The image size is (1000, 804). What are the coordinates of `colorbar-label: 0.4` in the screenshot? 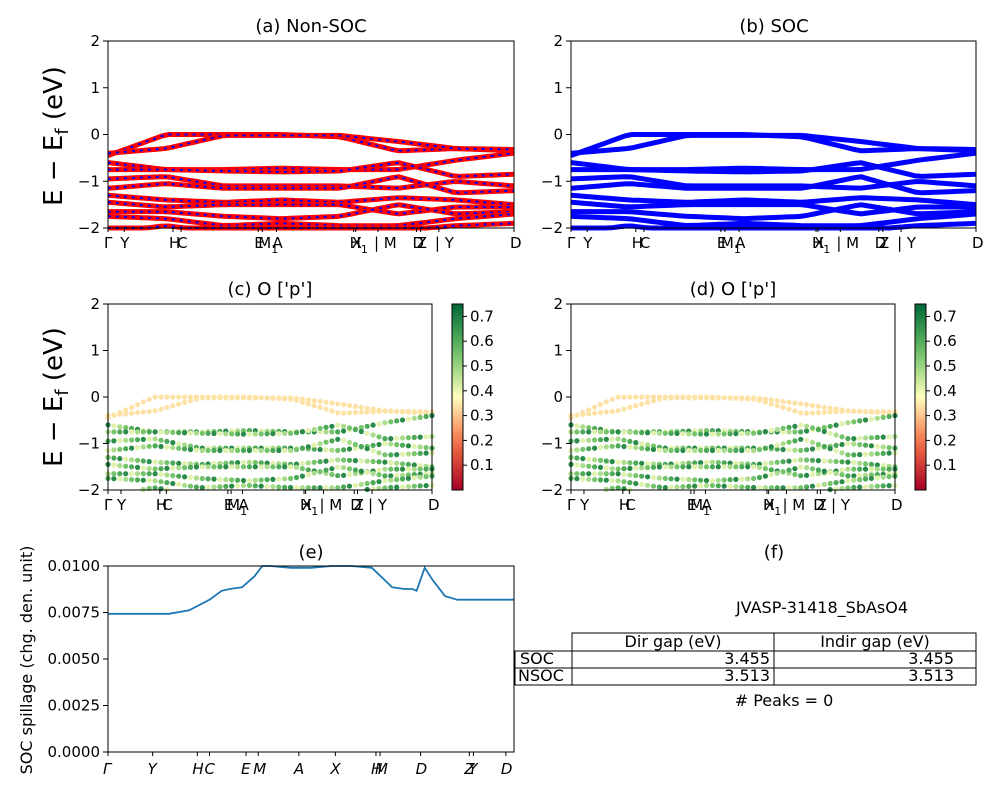 It's located at (945, 391).